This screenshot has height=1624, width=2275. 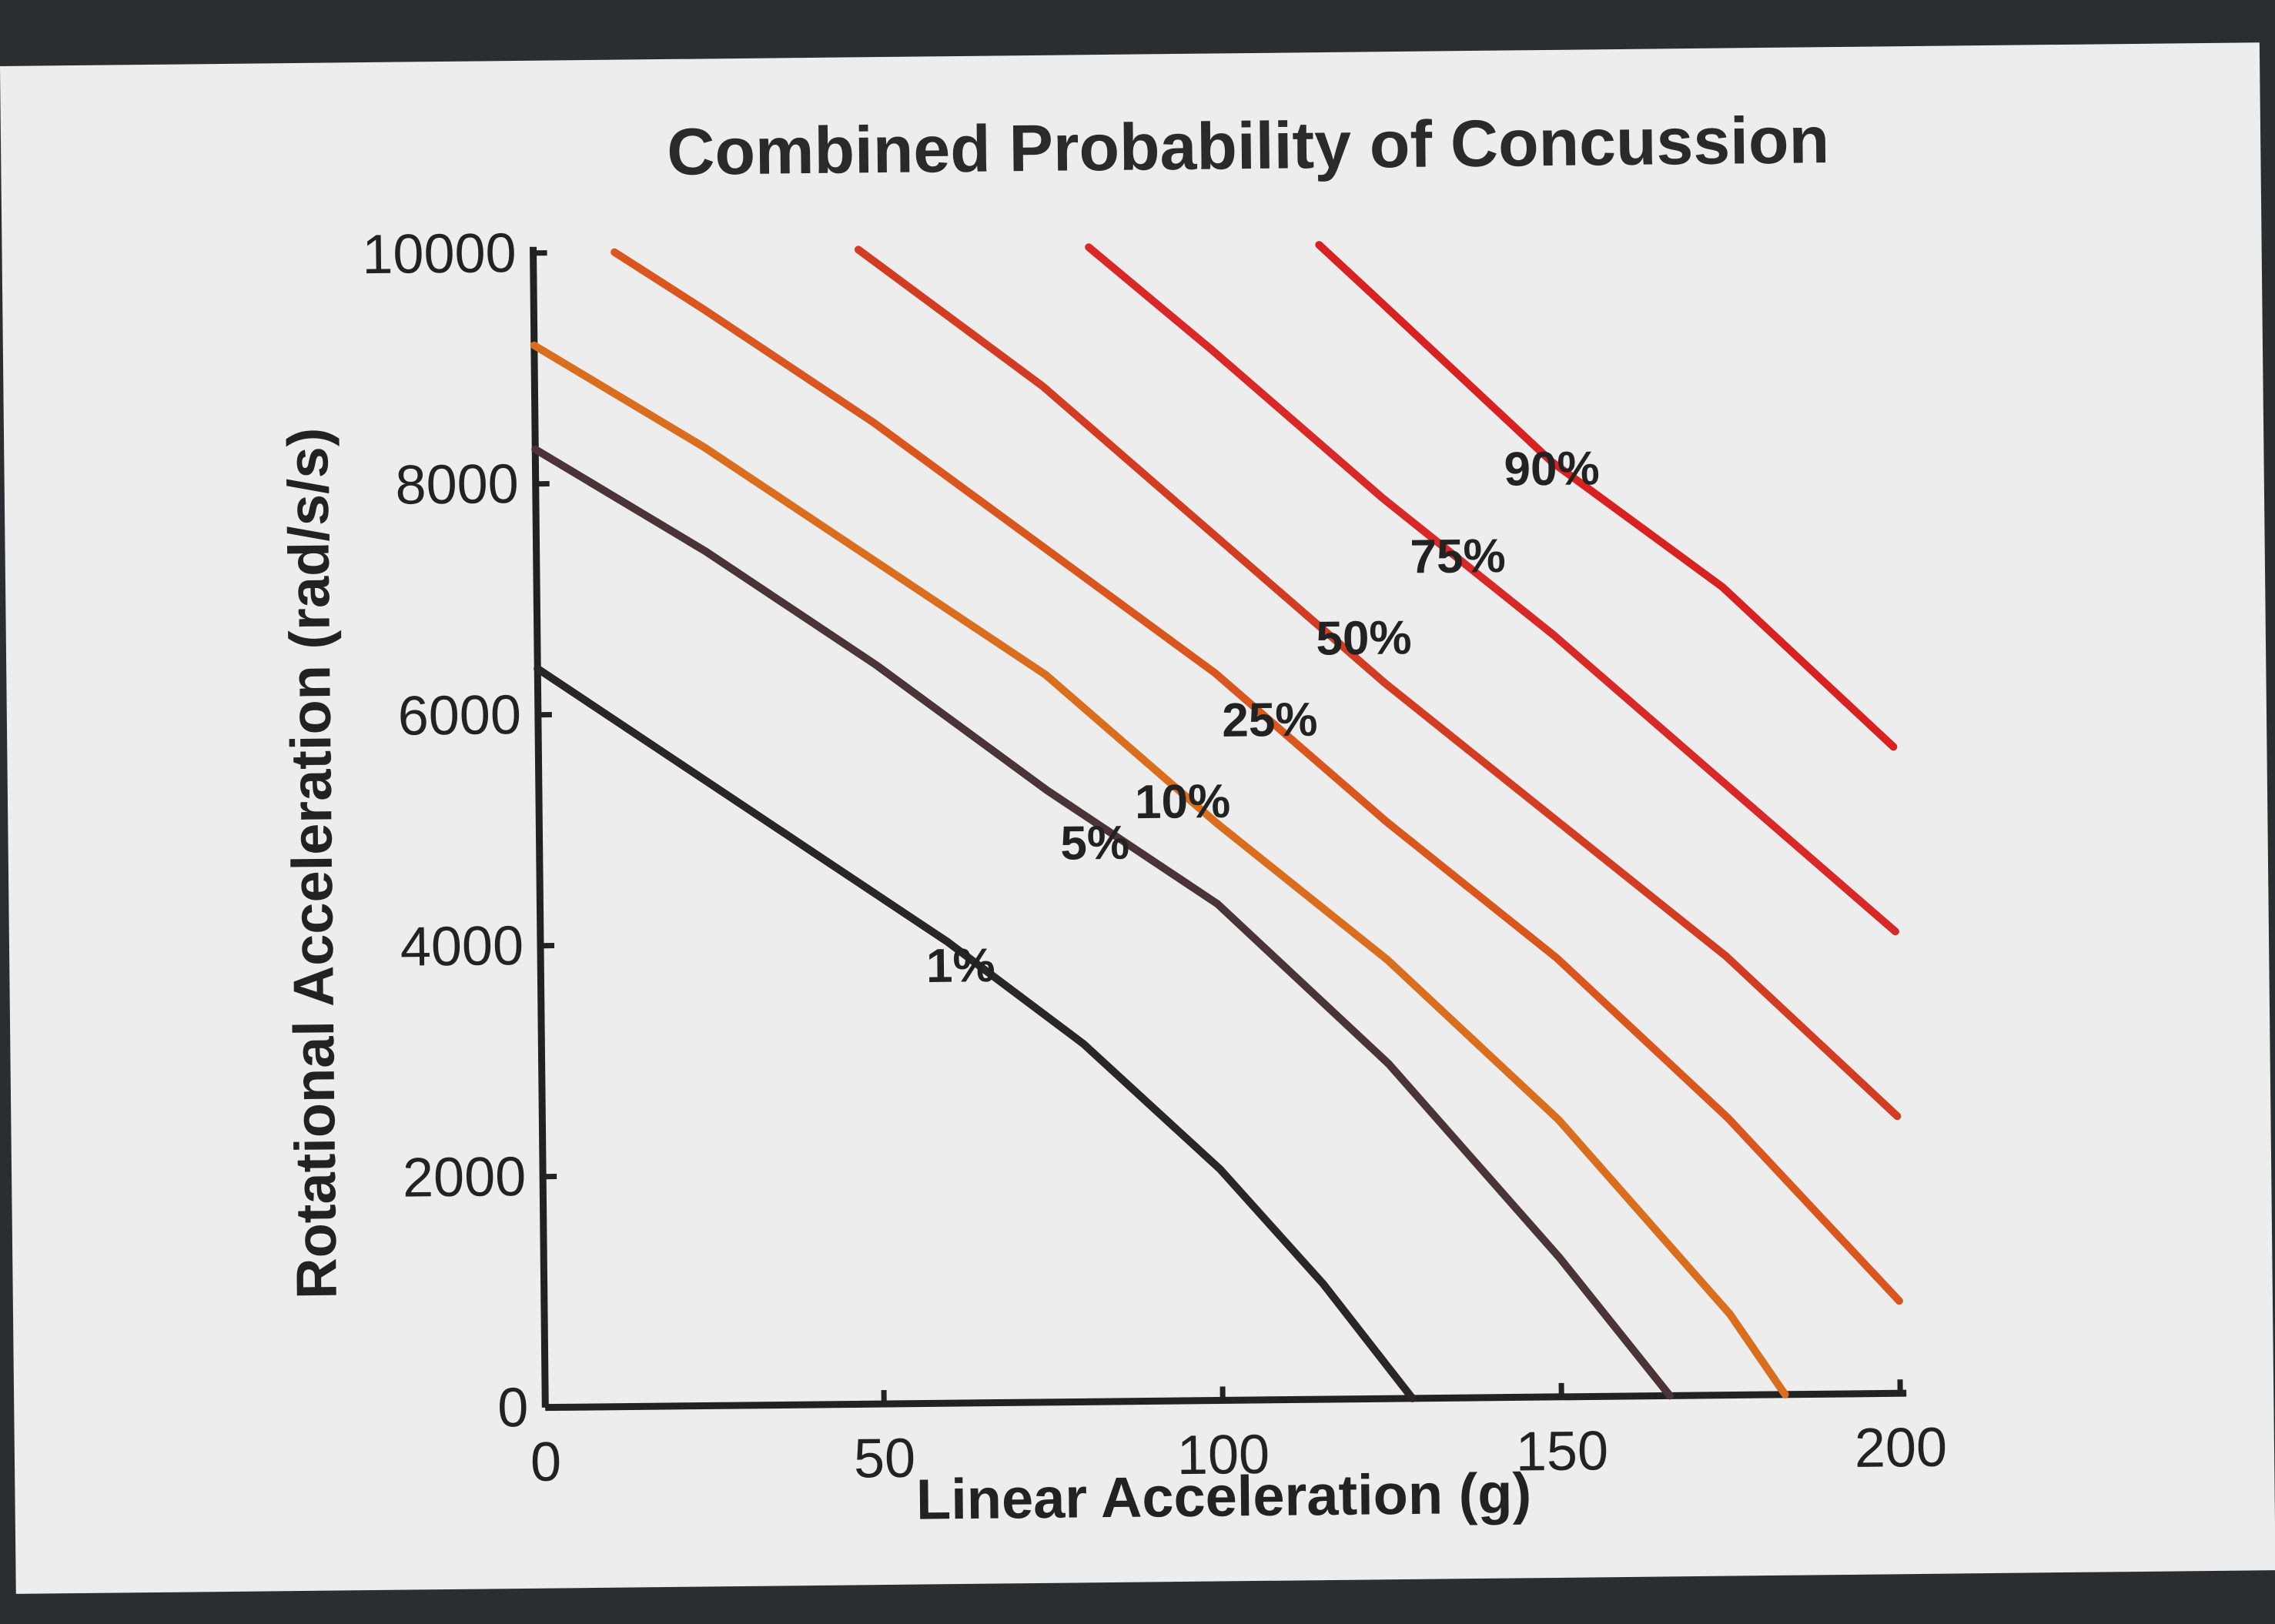 What do you see at coordinates (1183, 802) in the screenshot?
I see `series-label-10pct: 10%` at bounding box center [1183, 802].